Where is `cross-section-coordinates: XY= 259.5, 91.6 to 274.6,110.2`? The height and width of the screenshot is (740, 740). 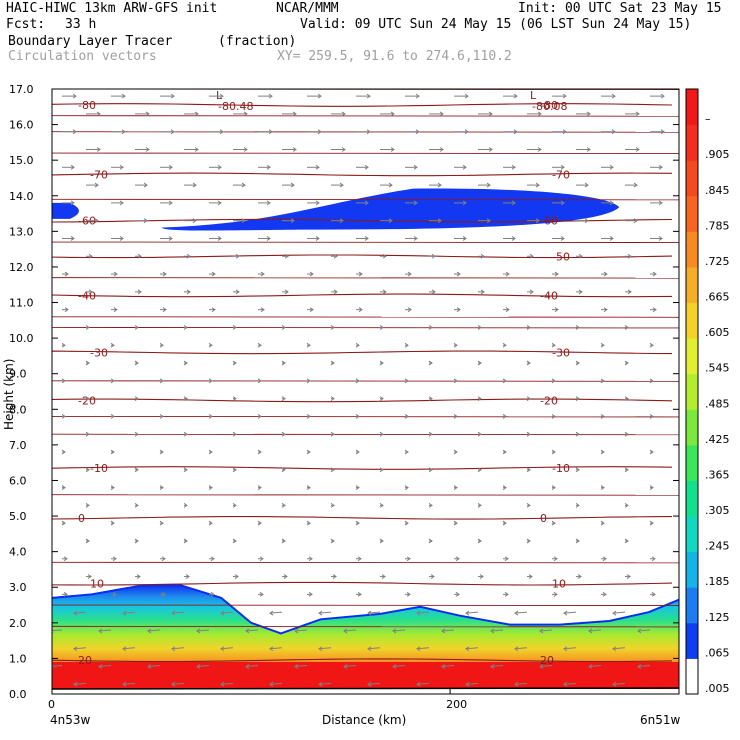
cross-section-coordinates: XY= 259.5, 91.6 to 274.6,110.2 is located at coordinates (394, 56).